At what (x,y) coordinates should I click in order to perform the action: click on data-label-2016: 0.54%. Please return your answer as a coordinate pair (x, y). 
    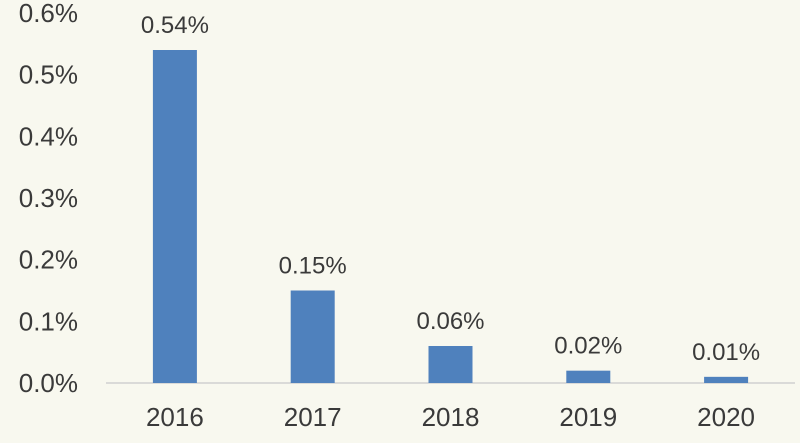
    Looking at the image, I should click on (175, 25).